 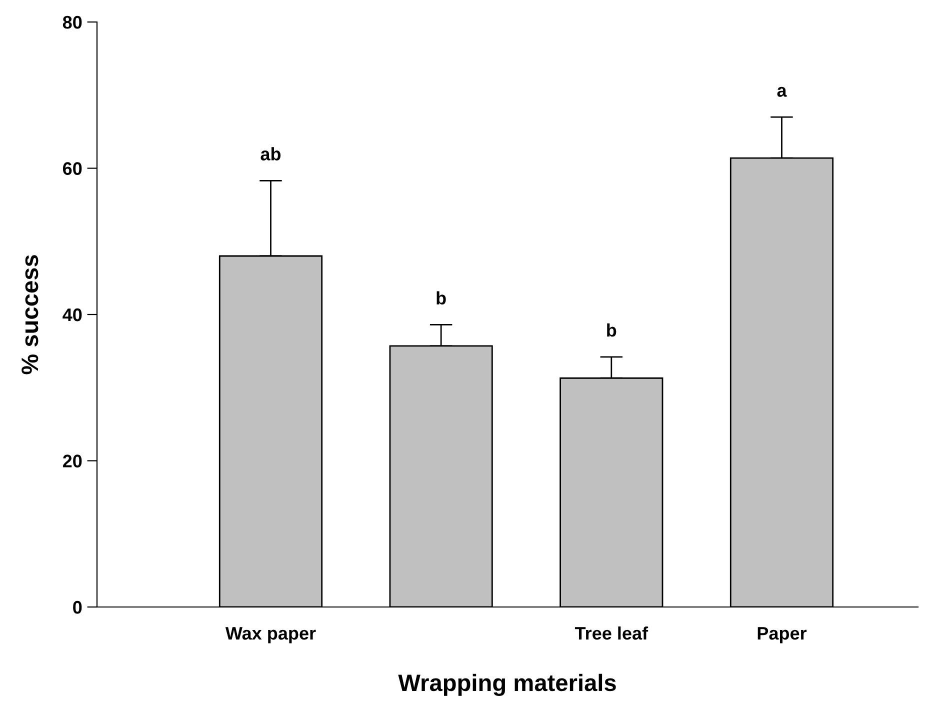 What do you see at coordinates (77, 607) in the screenshot?
I see `y-tick-label: 0` at bounding box center [77, 607].